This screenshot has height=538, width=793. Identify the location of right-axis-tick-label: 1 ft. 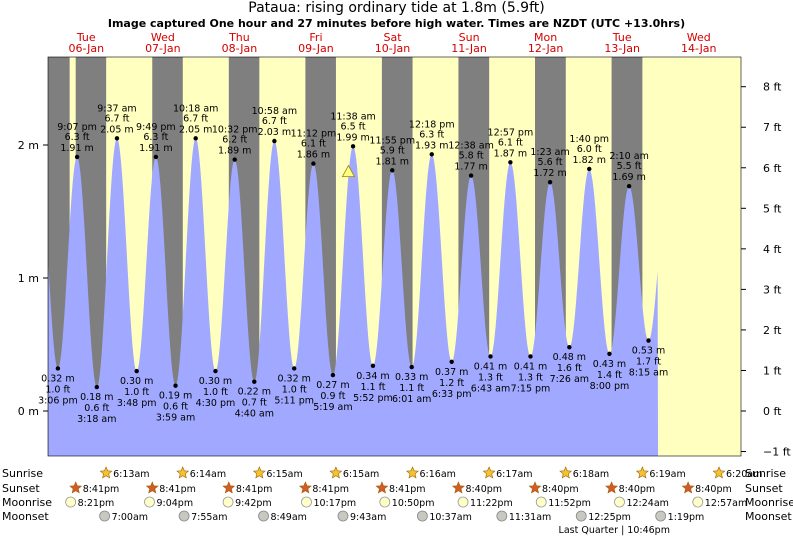
(772, 370).